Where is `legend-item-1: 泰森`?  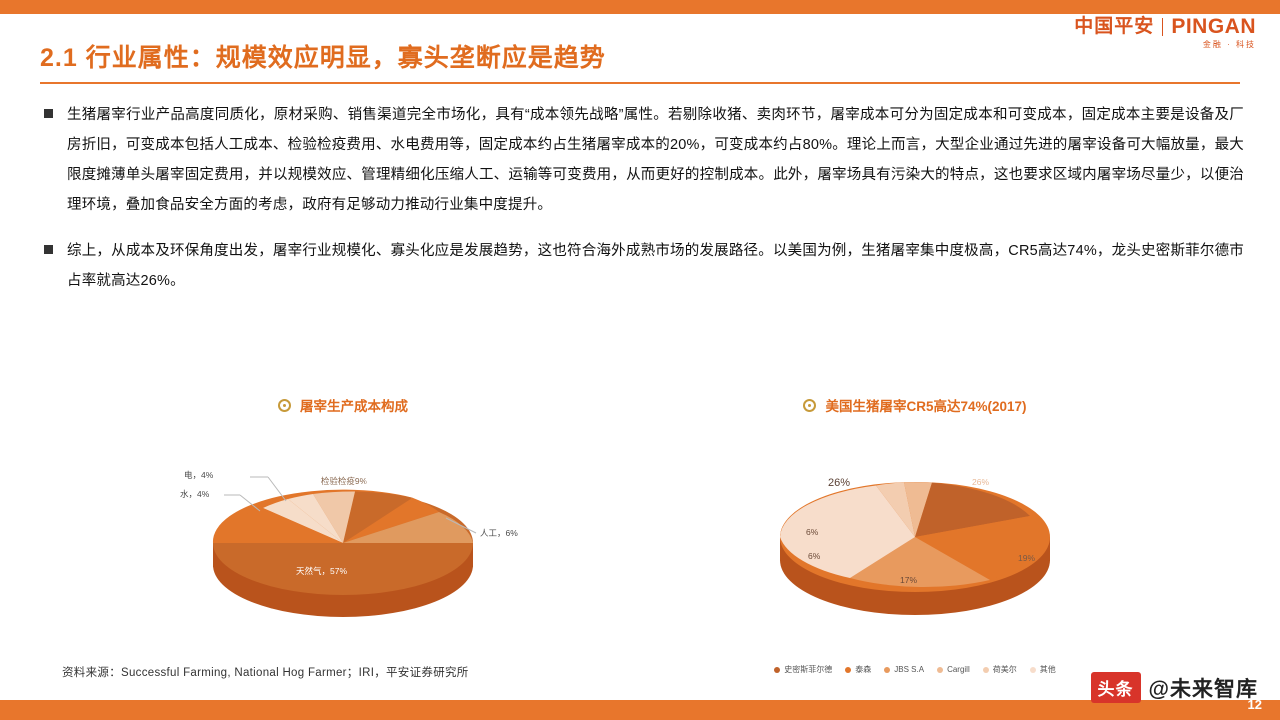 legend-item-1: 泰森 is located at coordinates (858, 669).